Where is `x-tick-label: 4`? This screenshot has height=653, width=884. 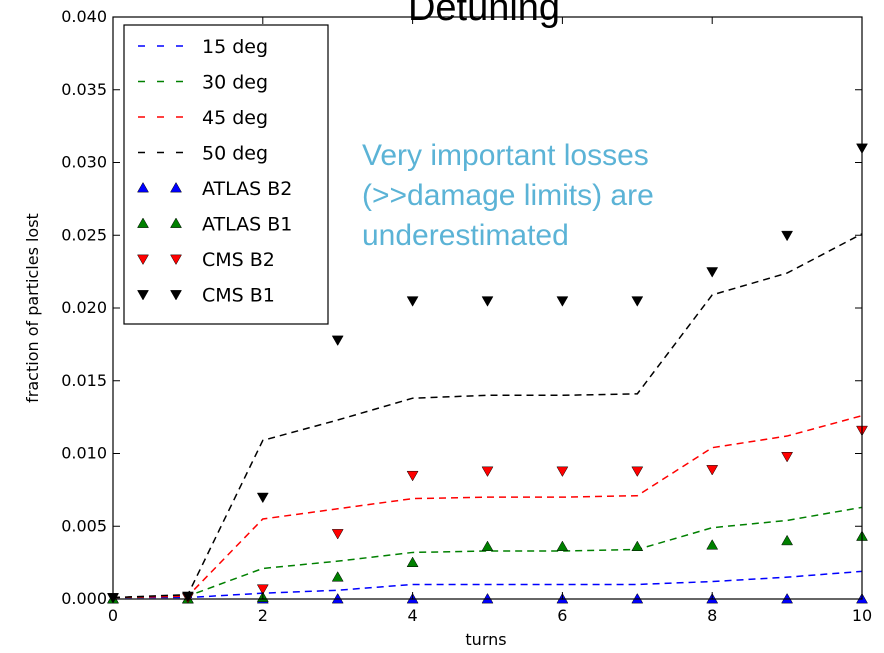
x-tick-label: 4 is located at coordinates (413, 615).